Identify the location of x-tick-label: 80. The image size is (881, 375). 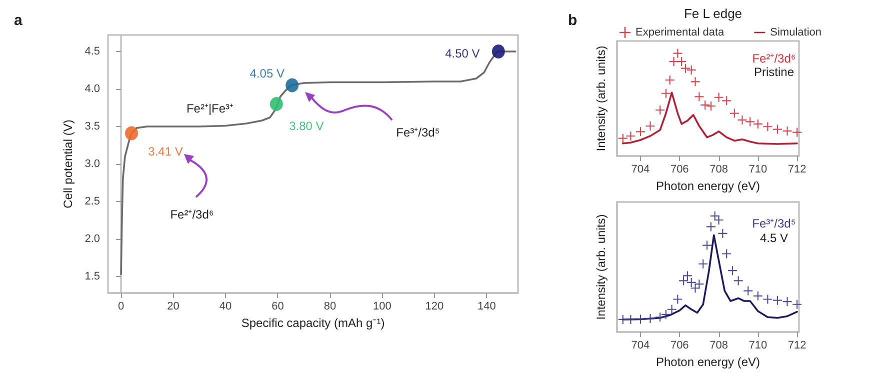
(330, 306).